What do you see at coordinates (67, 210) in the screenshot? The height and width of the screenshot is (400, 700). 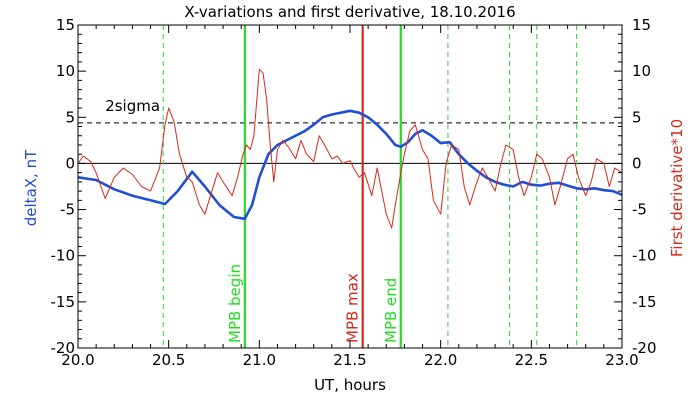 I see `y-tick-label-left: -5` at bounding box center [67, 210].